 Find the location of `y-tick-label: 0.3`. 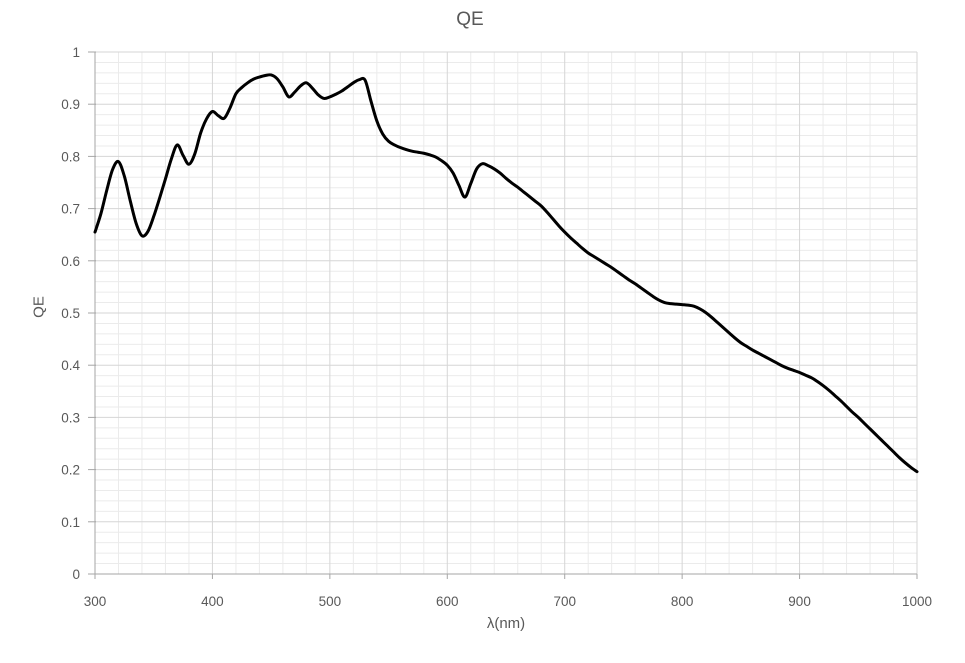

y-tick-label: 0.3 is located at coordinates (70, 417).